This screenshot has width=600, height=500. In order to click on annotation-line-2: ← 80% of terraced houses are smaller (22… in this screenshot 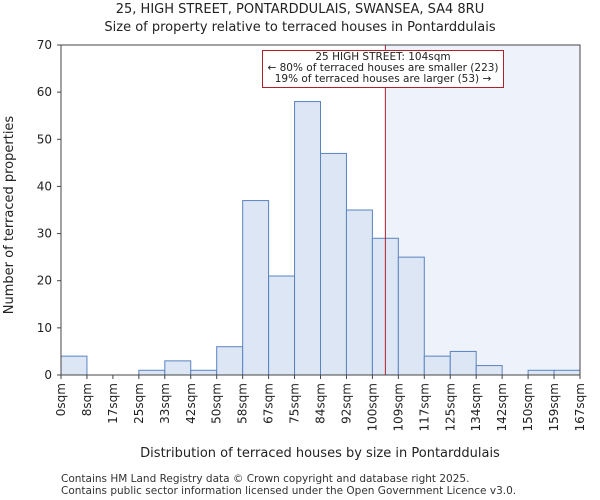, I will do `click(383, 68)`.